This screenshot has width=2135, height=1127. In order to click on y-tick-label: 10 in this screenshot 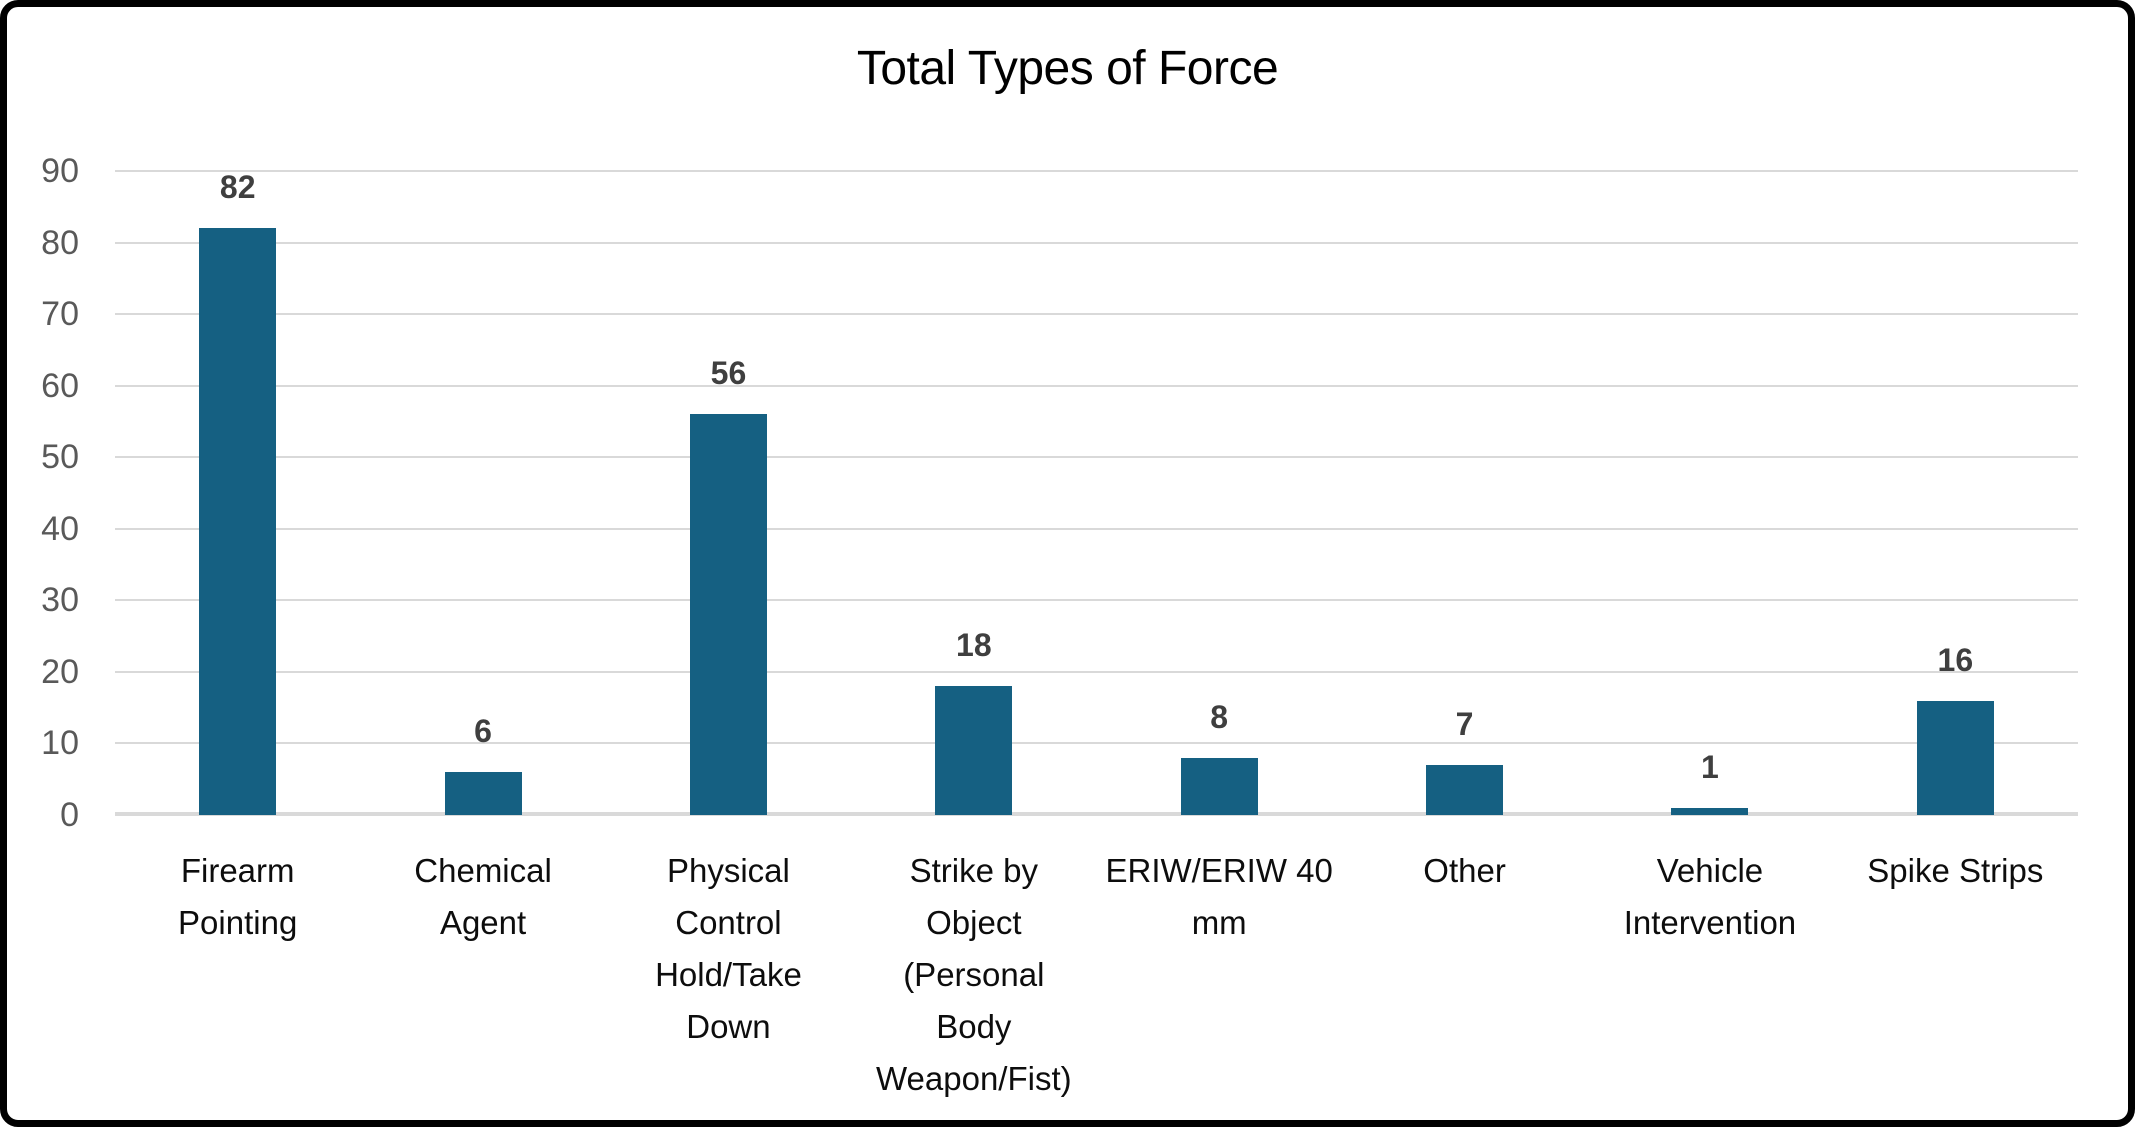, I will do `click(60, 743)`.